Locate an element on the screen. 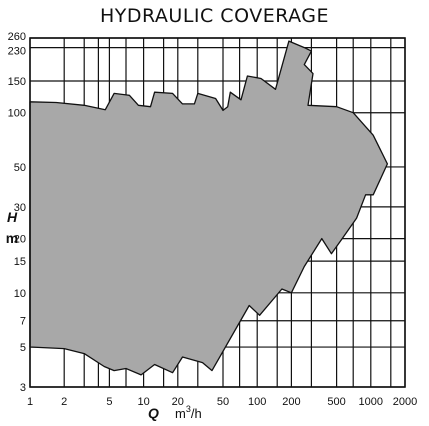 The image size is (429, 426). x-tick-labels: 1 2 5 10 20 50 100 200 500 1000 2000 is located at coordinates (222, 402).